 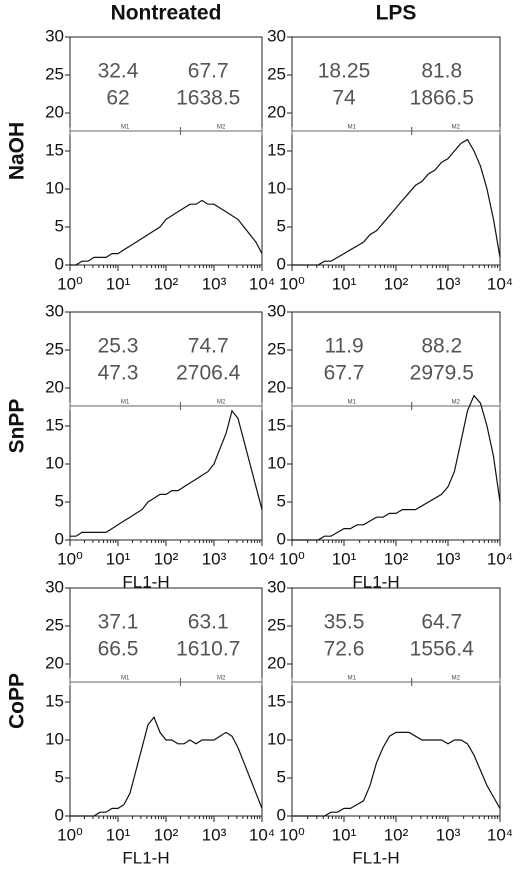 I want to click on gate-statistic: 11.9, so click(x=343, y=346).